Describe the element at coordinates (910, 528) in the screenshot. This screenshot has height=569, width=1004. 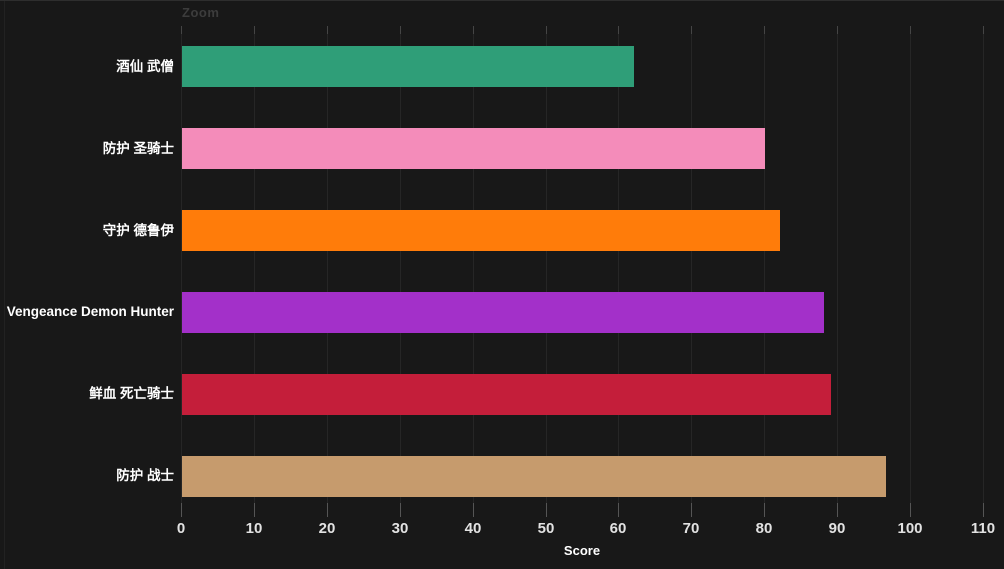
I see `x-tick-label-100: 100` at that location.